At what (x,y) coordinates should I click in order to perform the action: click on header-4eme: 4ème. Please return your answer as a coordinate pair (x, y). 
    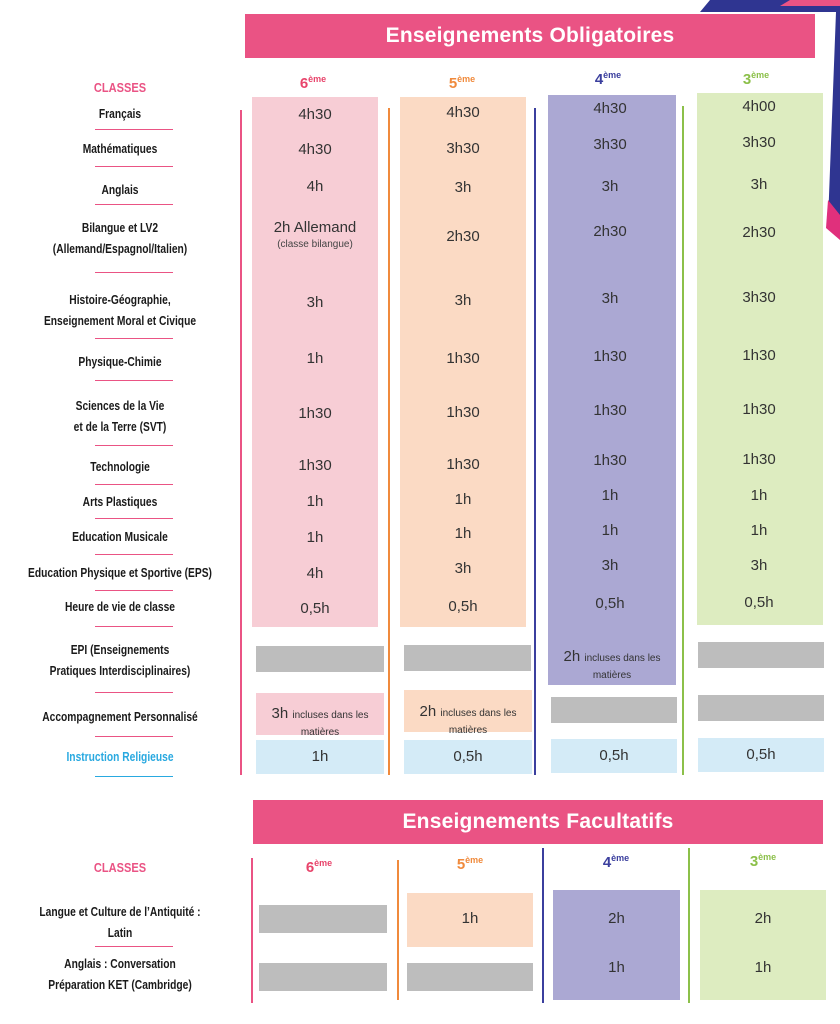
    Looking at the image, I should click on (608, 79).